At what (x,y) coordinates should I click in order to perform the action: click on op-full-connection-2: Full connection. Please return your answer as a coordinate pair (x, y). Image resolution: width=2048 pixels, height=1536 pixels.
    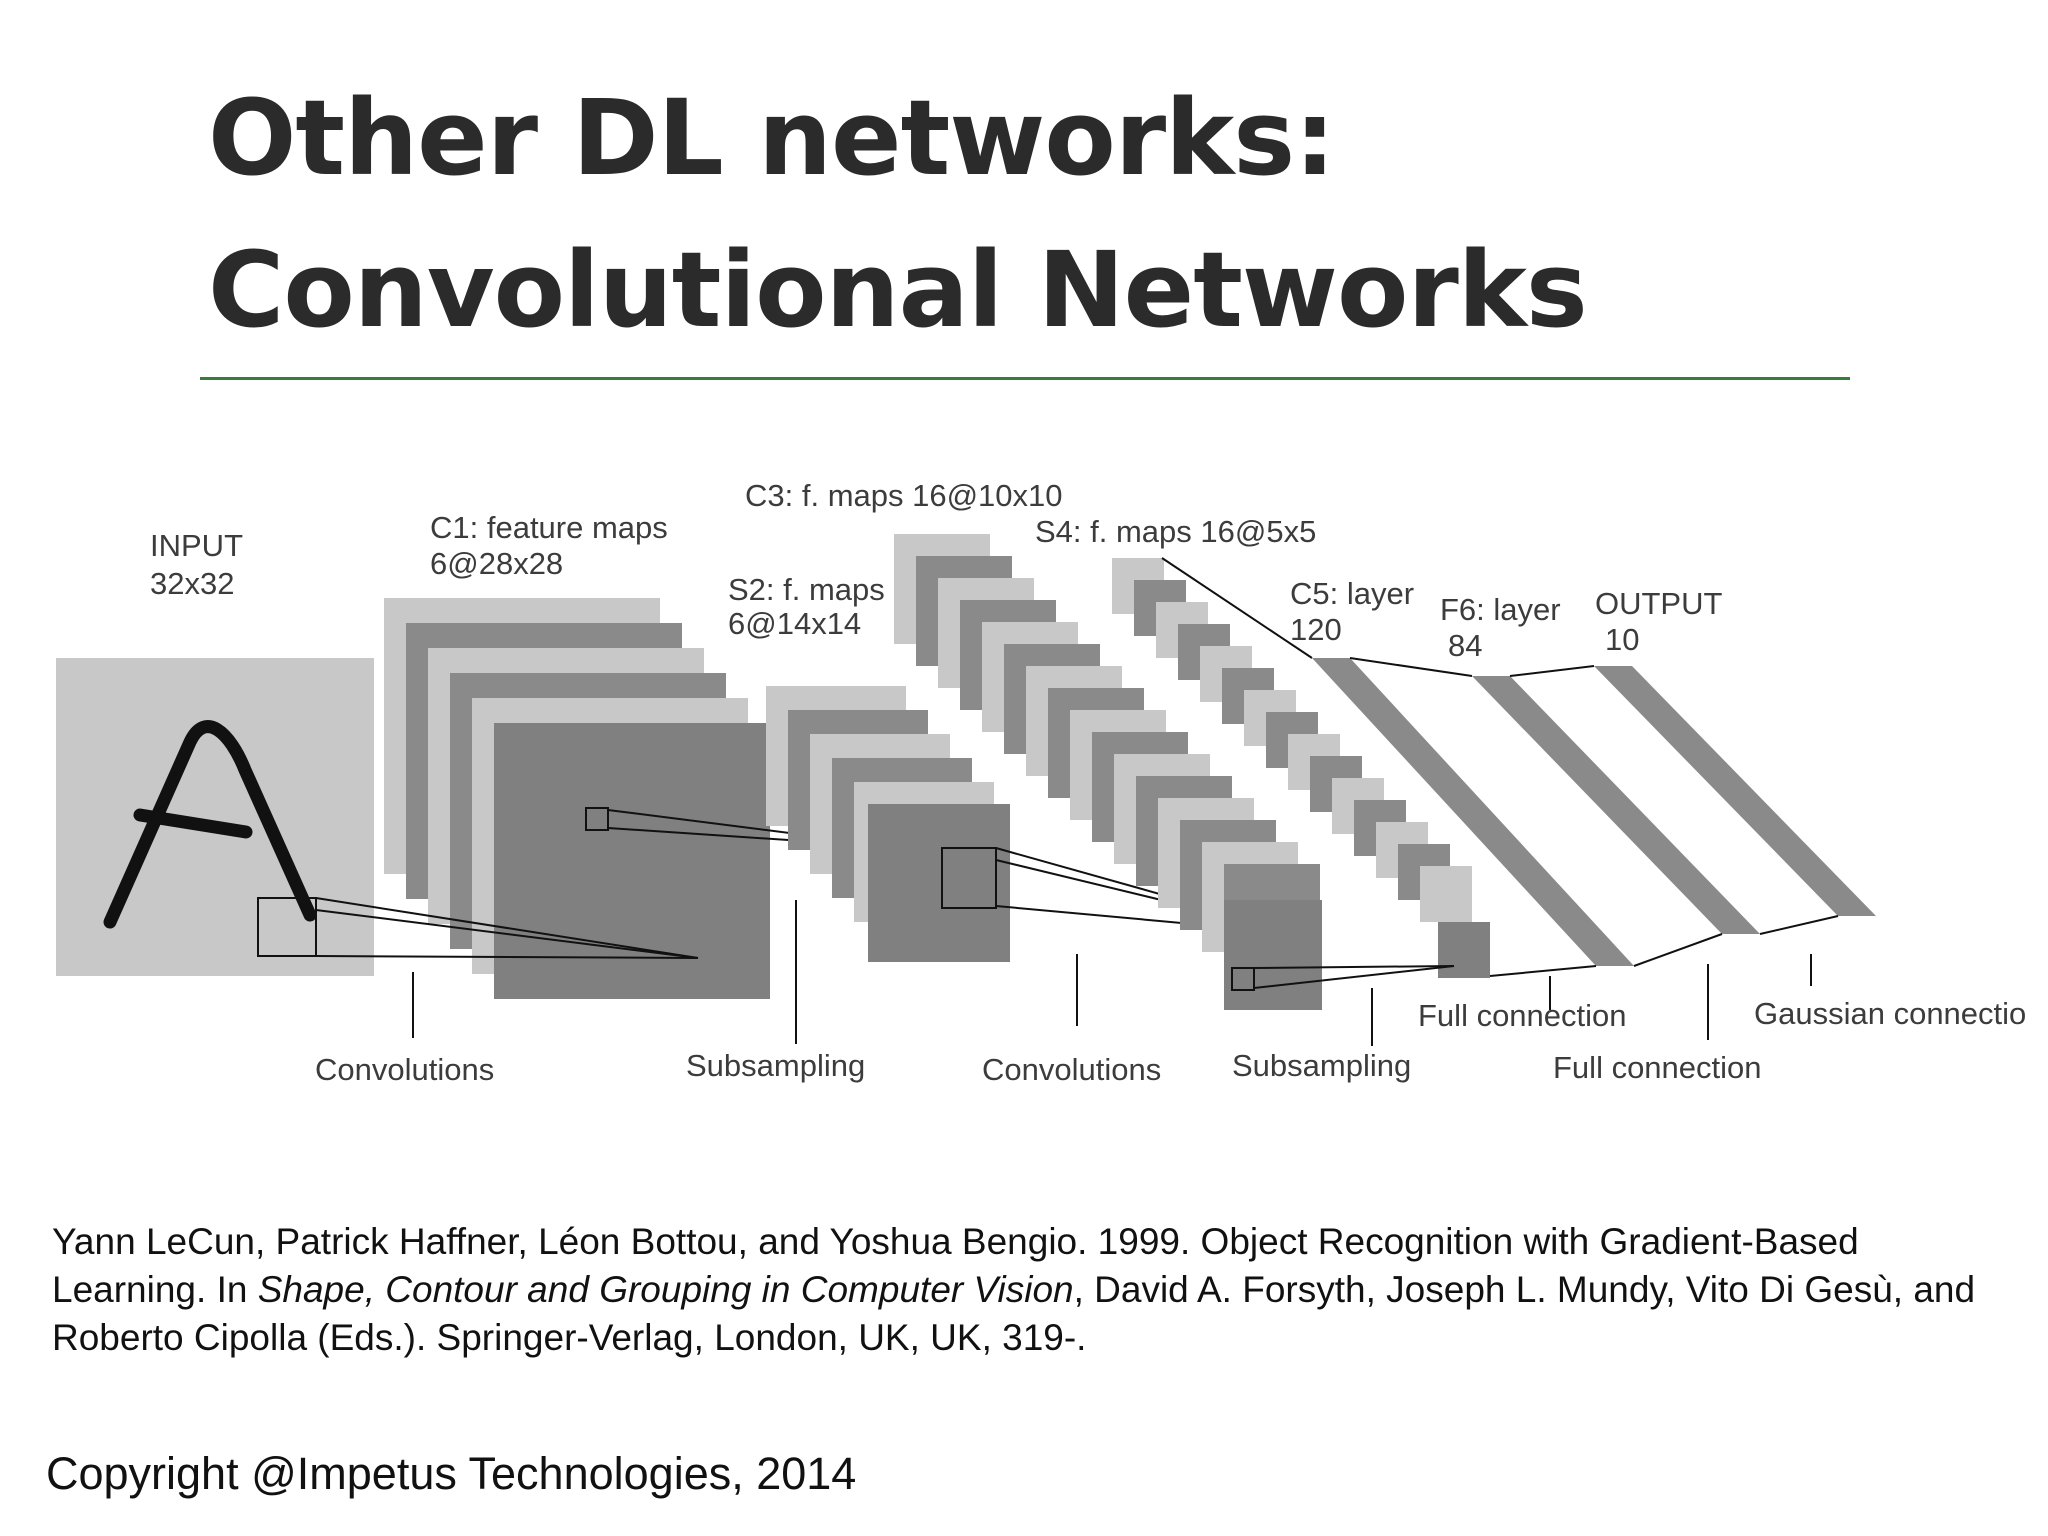
    Looking at the image, I should click on (1657, 1067).